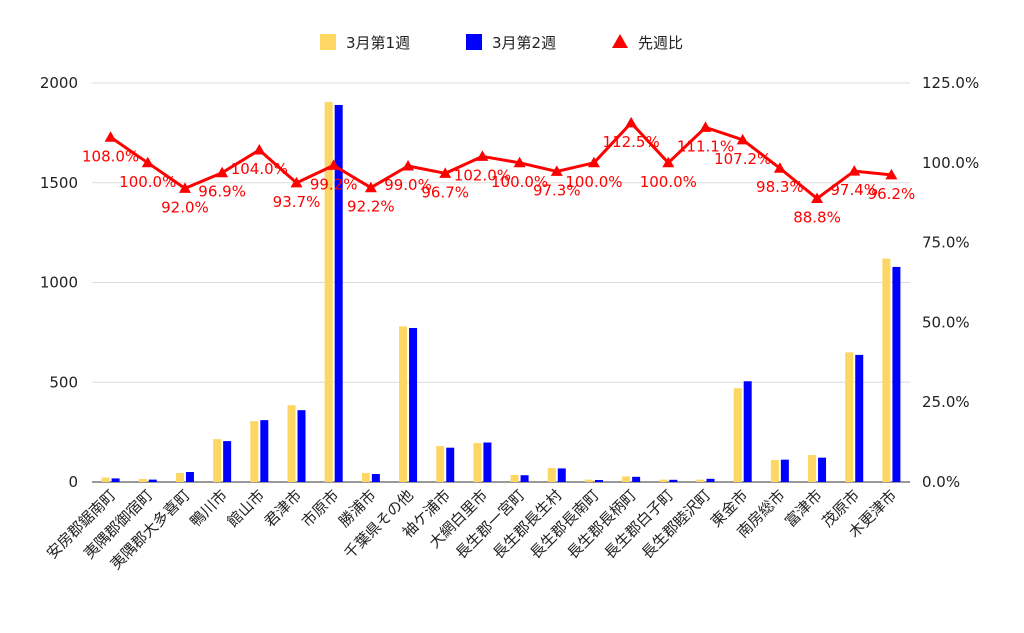  What do you see at coordinates (950, 163) in the screenshot?
I see `y-right-tick: 100.0%` at bounding box center [950, 163].